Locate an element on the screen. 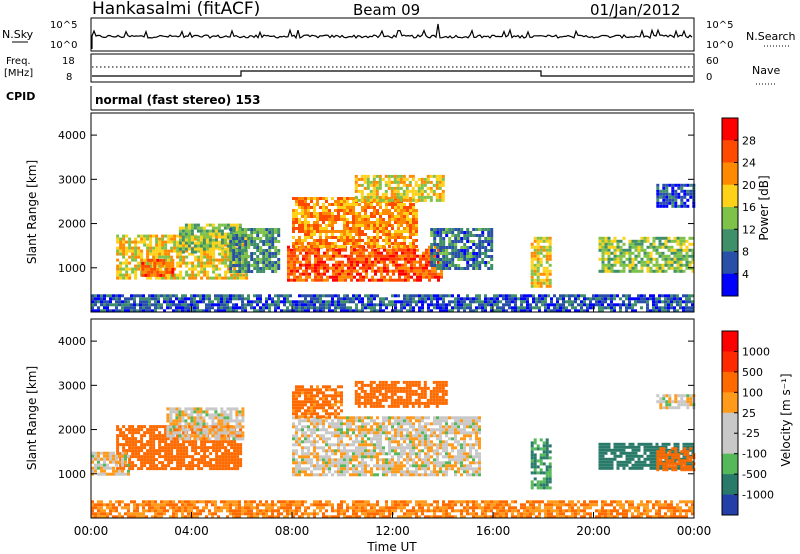  date-title: 01/Jan/2012 is located at coordinates (635, 10).